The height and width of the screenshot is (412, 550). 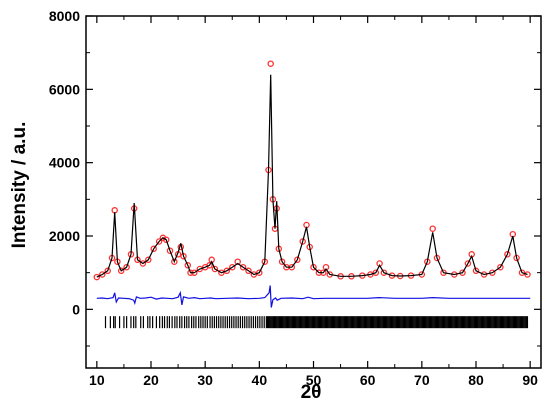 I want to click on x-tick-label: 20, so click(x=151, y=380).